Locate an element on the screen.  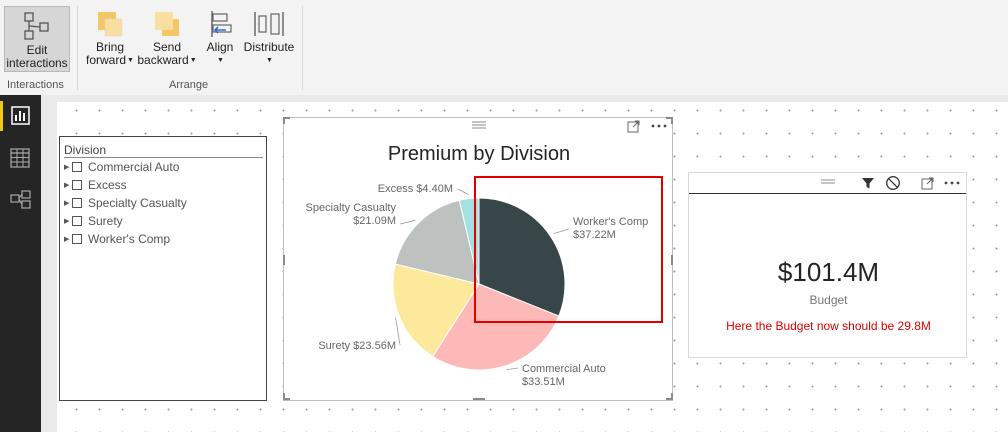
slicer-item-label: Excess is located at coordinates (107, 185).